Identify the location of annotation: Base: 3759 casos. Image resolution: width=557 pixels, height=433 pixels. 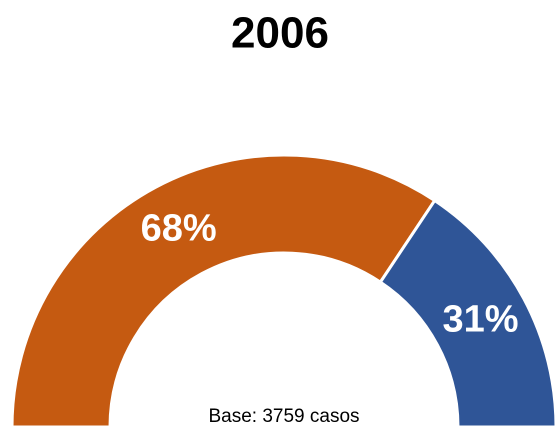
(283, 416).